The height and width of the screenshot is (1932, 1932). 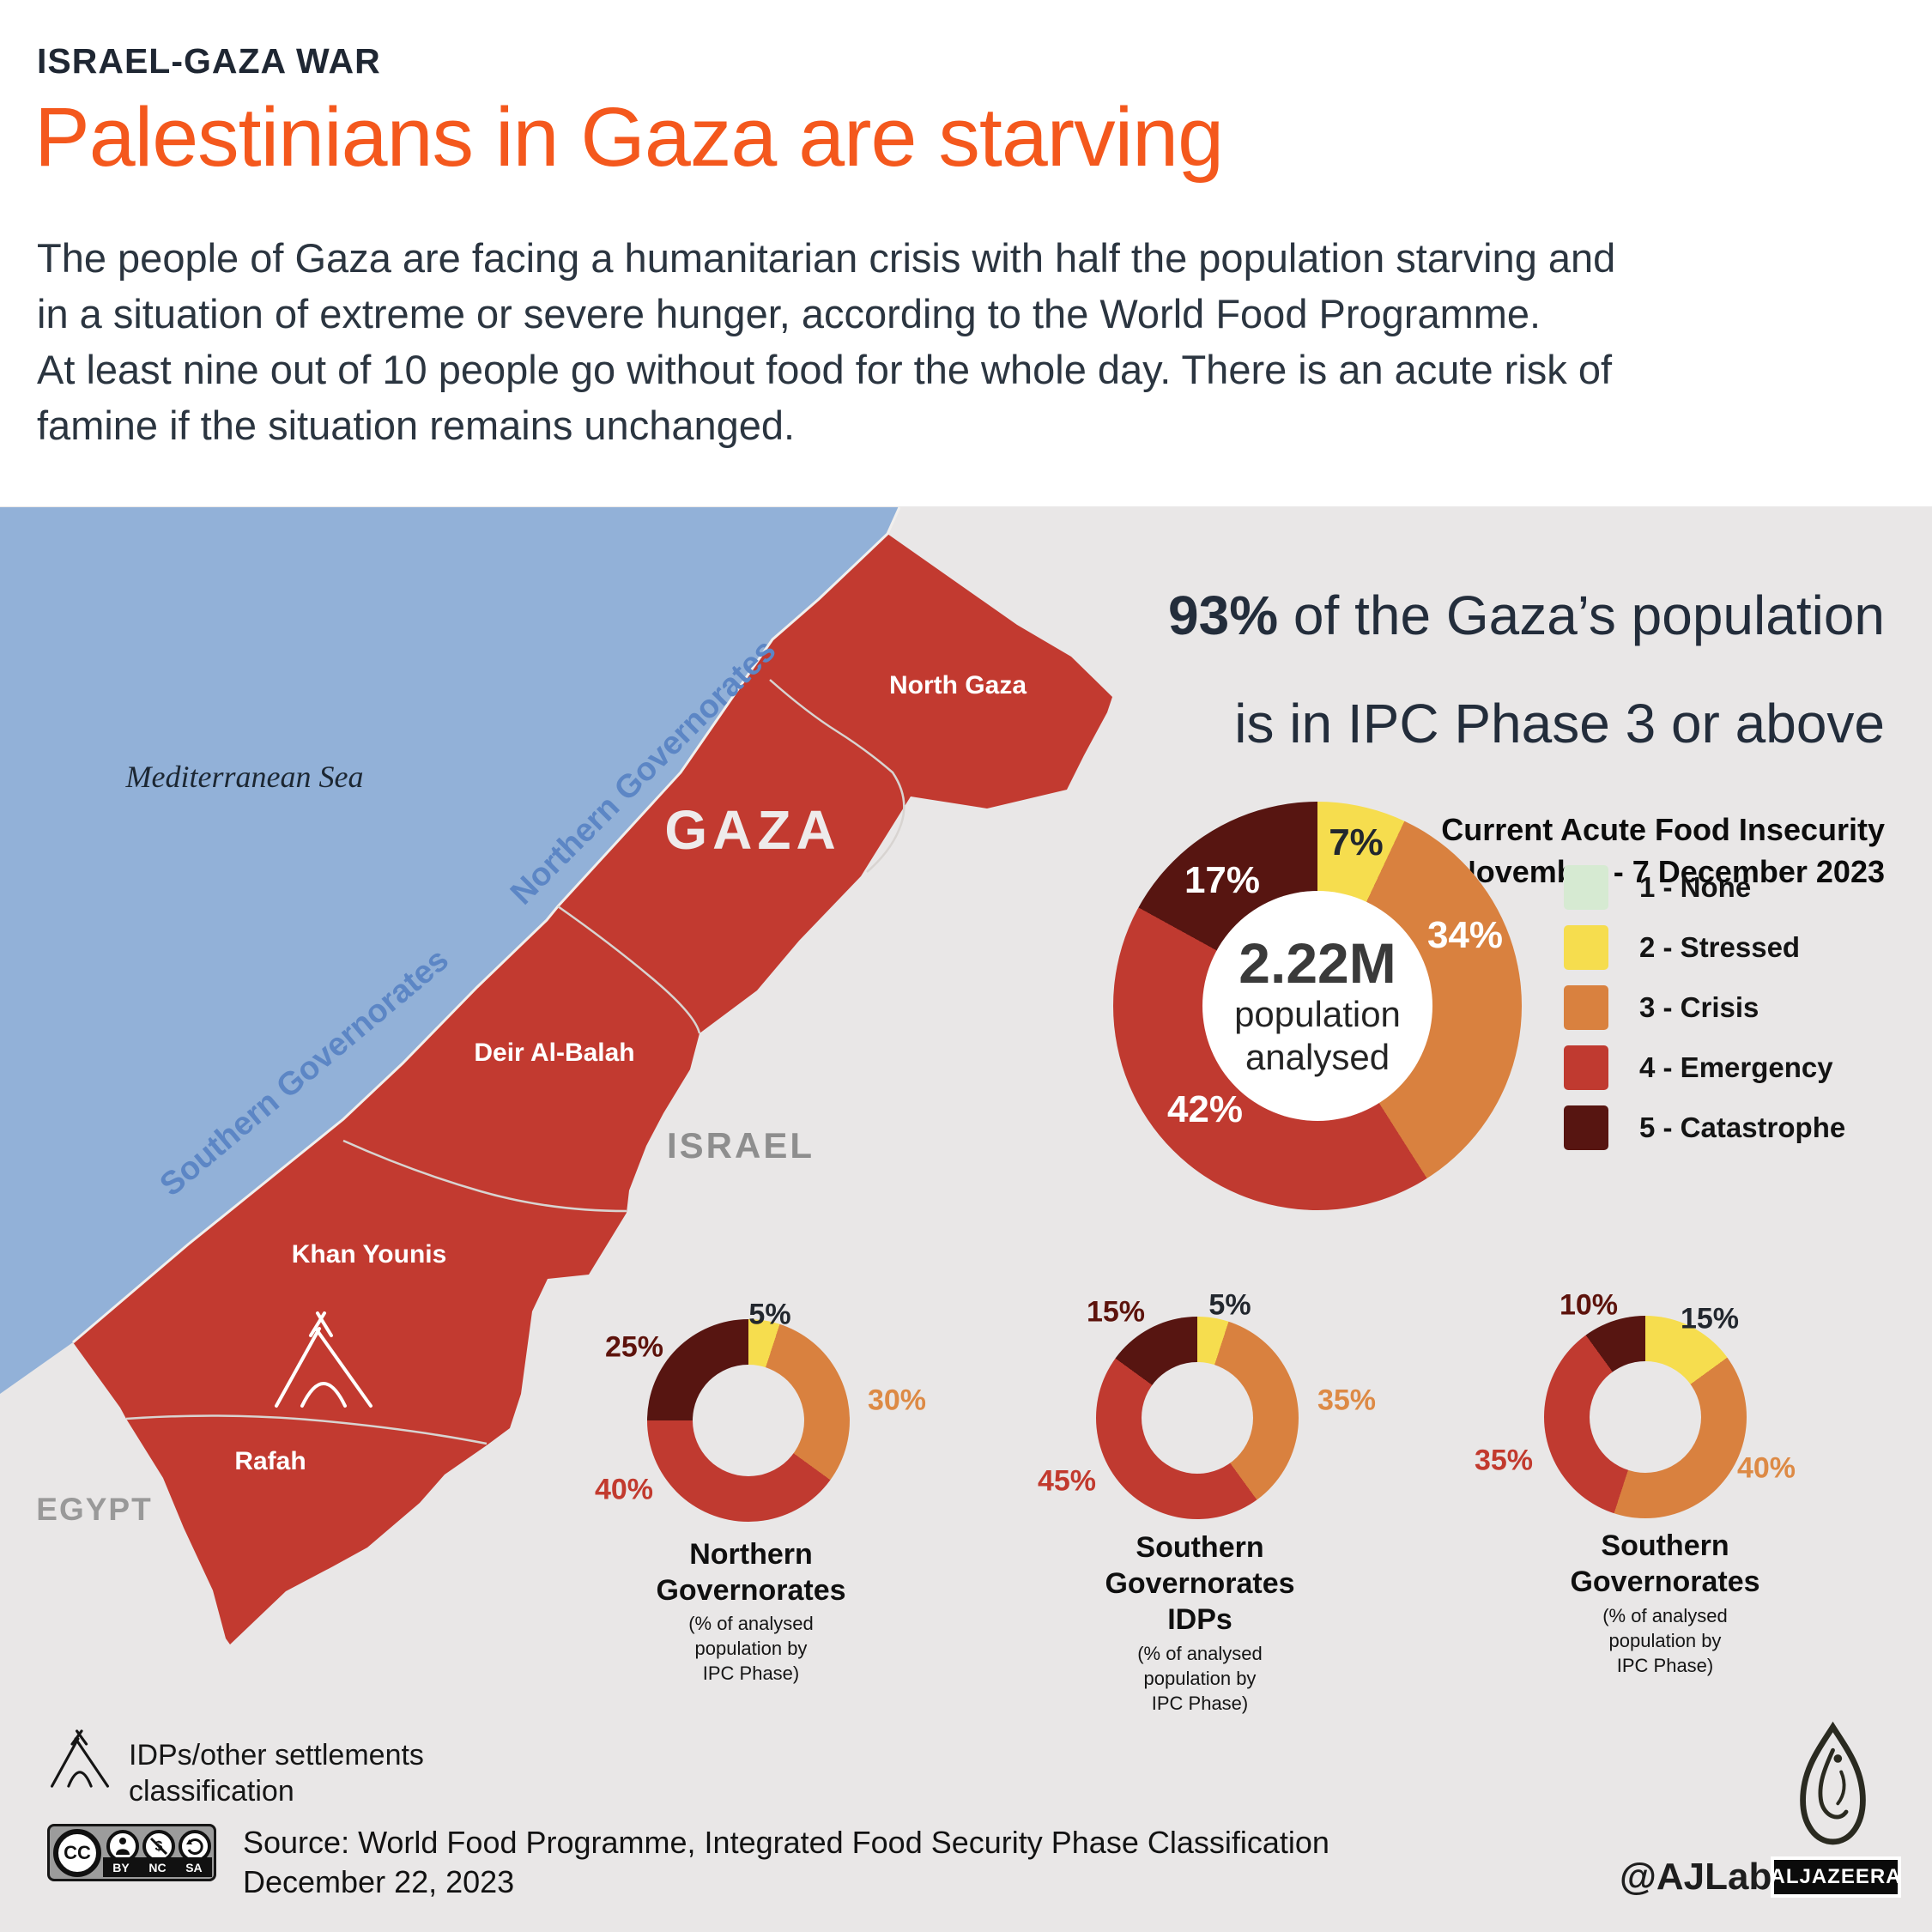 What do you see at coordinates (131, 1853) in the screenshot?
I see `creative-commons-badge: CC $ BY NC SA` at bounding box center [131, 1853].